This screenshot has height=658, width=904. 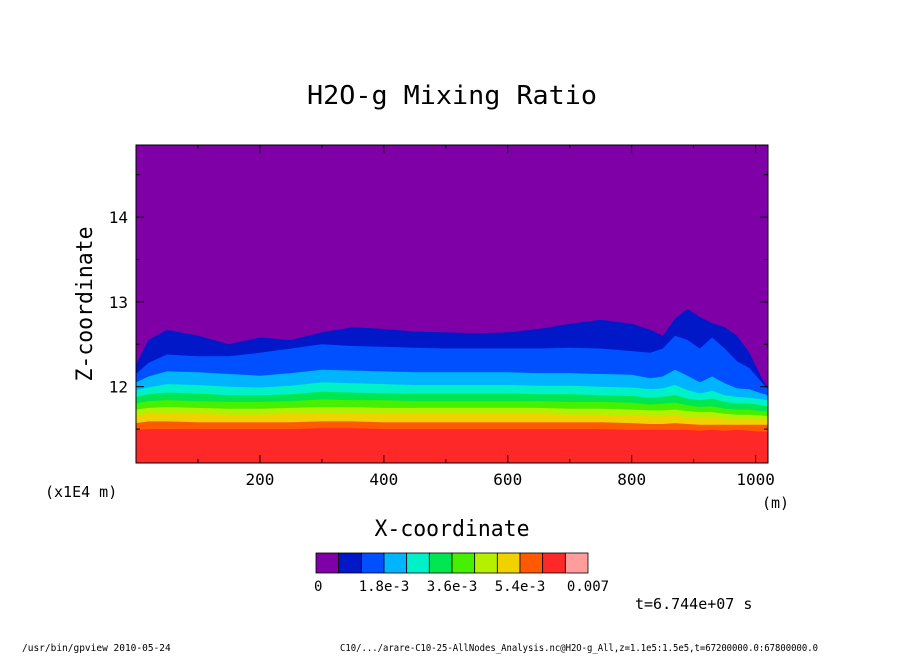 What do you see at coordinates (318, 587) in the screenshot?
I see `colorbar-label: 0` at bounding box center [318, 587].